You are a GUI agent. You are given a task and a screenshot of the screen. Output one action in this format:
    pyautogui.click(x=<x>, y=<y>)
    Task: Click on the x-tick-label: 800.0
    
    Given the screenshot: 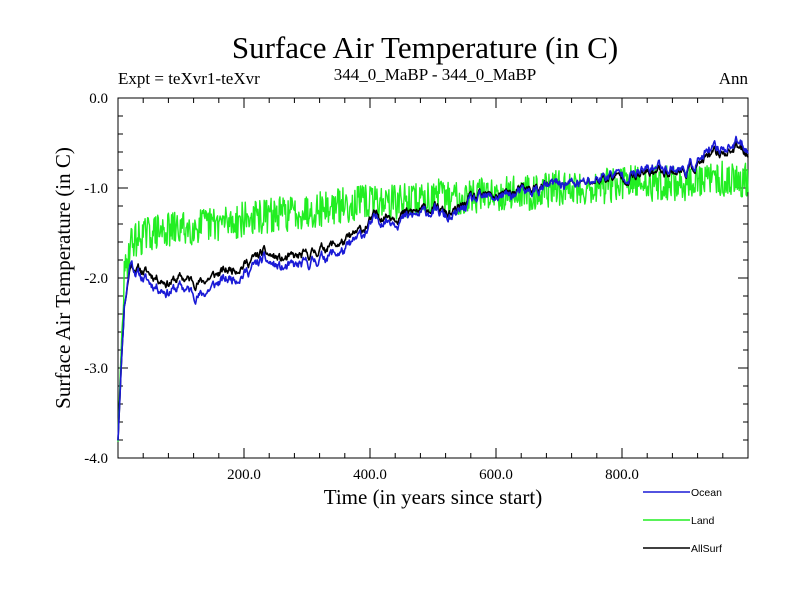 What is the action you would take?
    pyautogui.click(x=622, y=475)
    